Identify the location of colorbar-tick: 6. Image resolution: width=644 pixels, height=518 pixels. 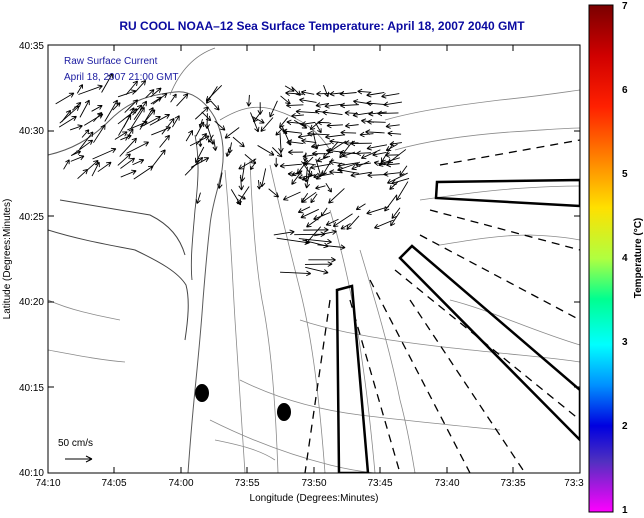
(625, 90).